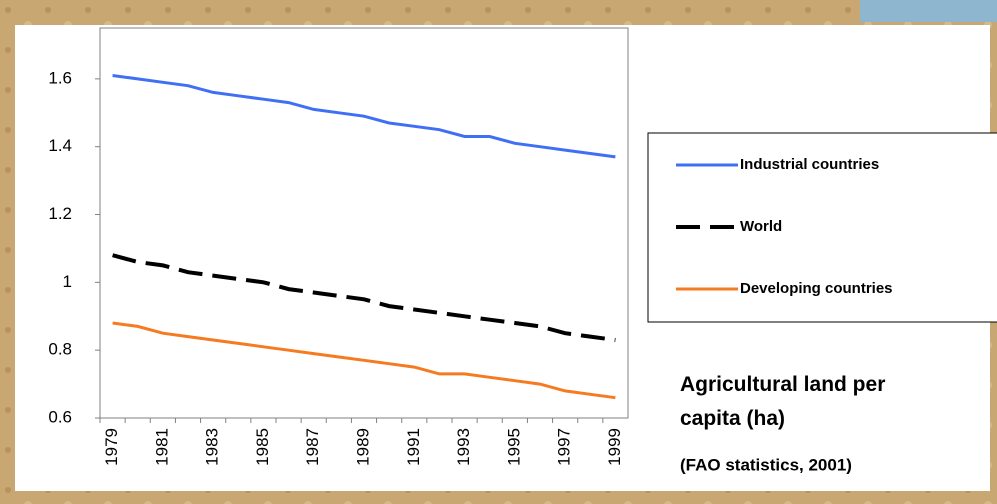 Image resolution: width=997 pixels, height=504 pixels. What do you see at coordinates (60, 416) in the screenshot?
I see `y-tick-label: 0.6` at bounding box center [60, 416].